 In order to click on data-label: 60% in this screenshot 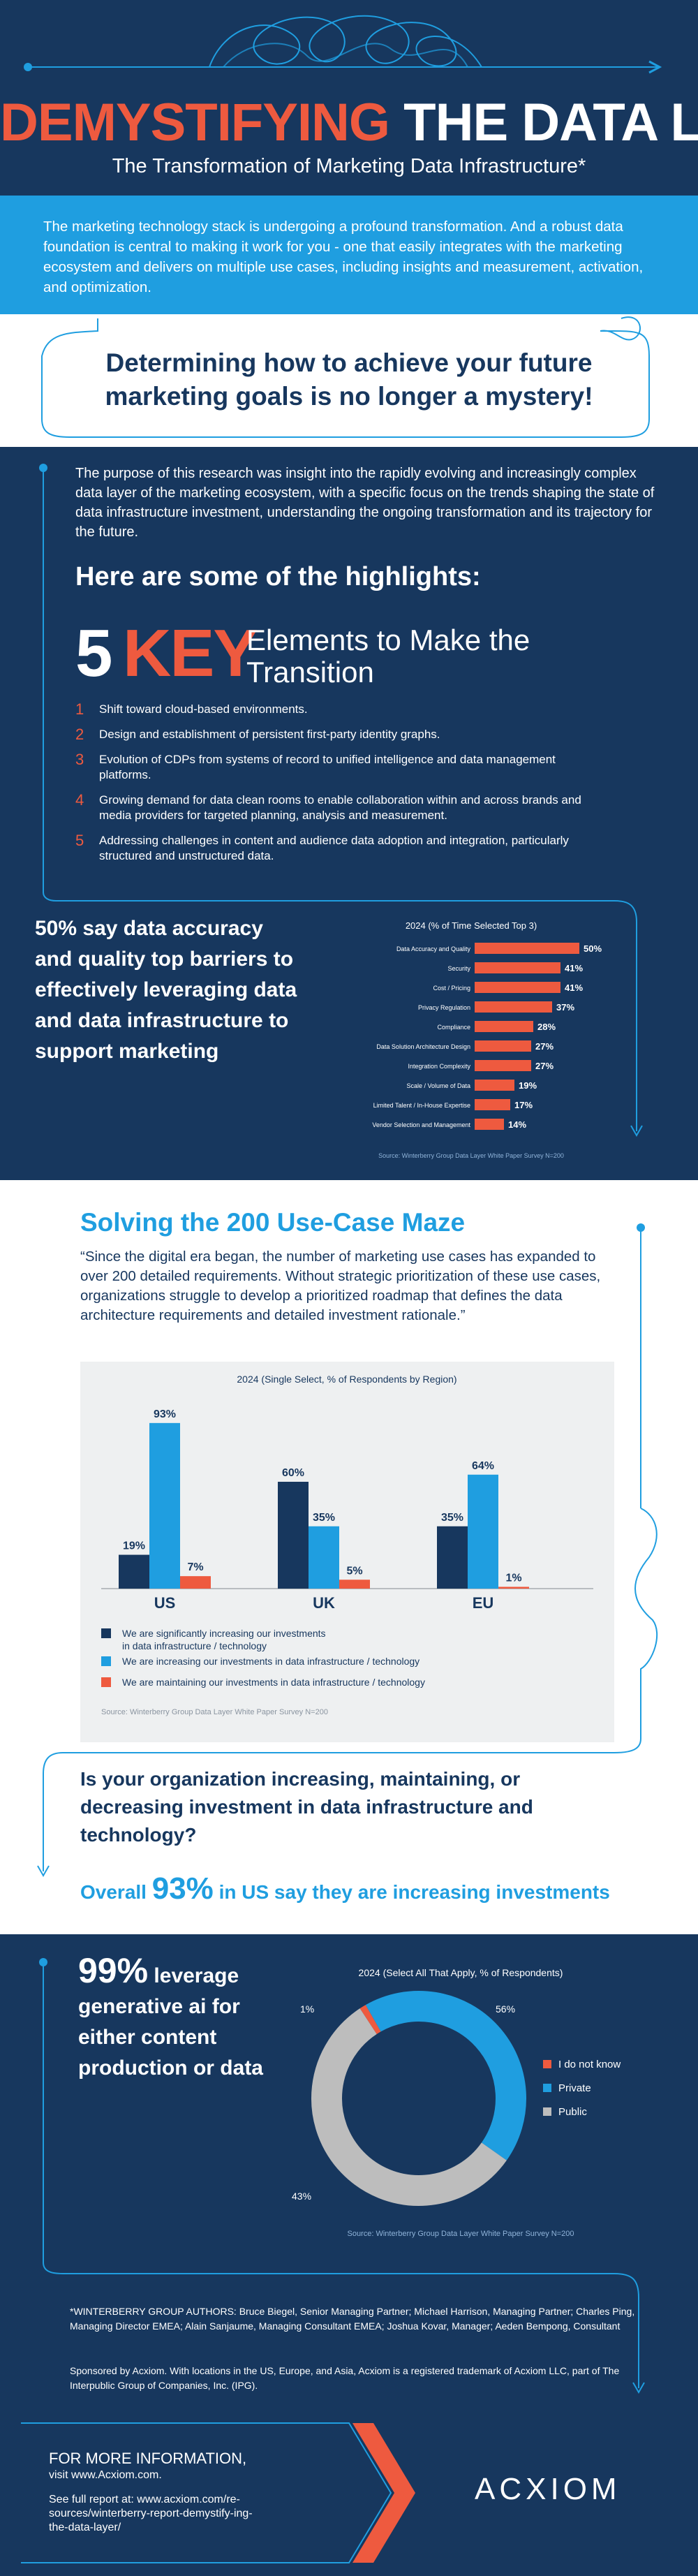, I will do `click(293, 1473)`.